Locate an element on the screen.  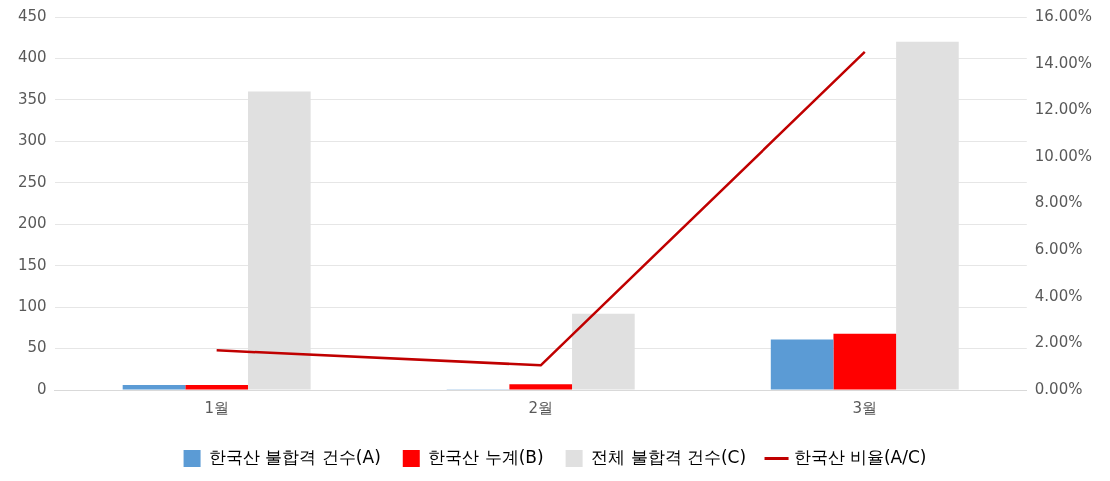
legend-label: 전체 불합격 건수(C) is located at coordinates (669, 456).